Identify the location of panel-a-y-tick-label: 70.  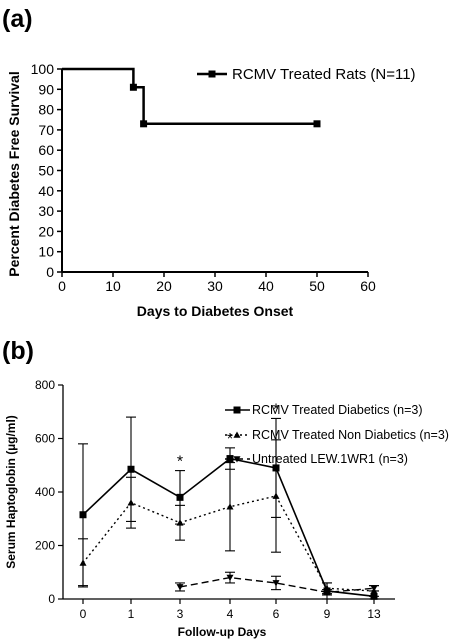
(46, 130).